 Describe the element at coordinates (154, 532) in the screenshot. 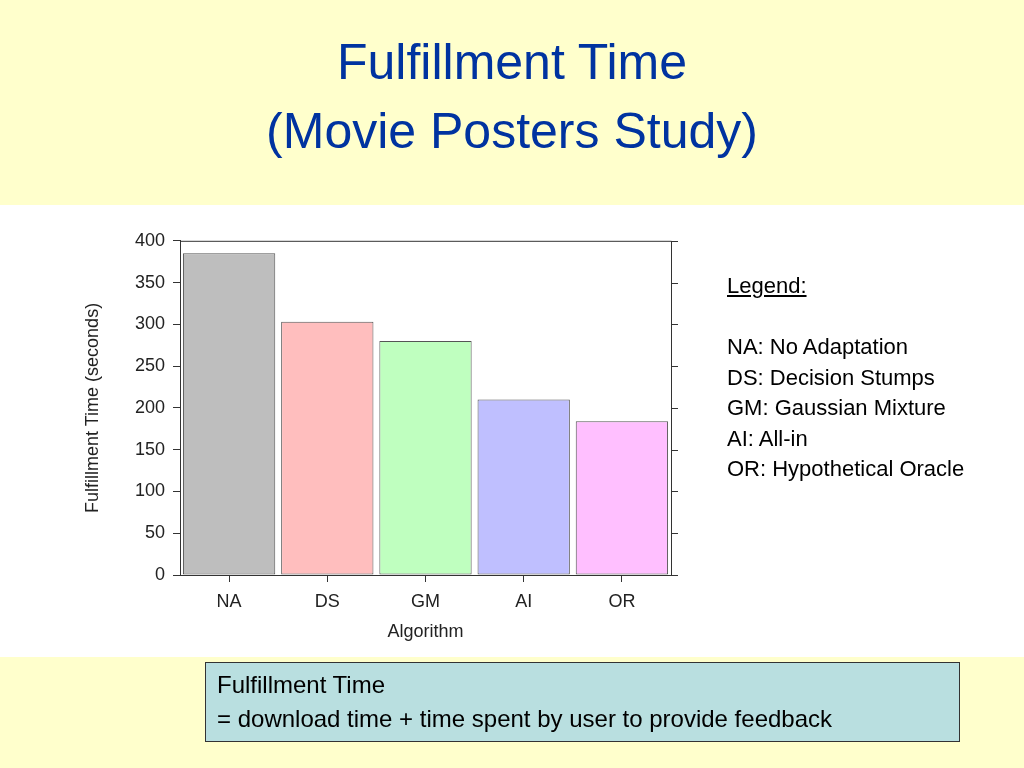

I see `y-tick-label: 50` at that location.